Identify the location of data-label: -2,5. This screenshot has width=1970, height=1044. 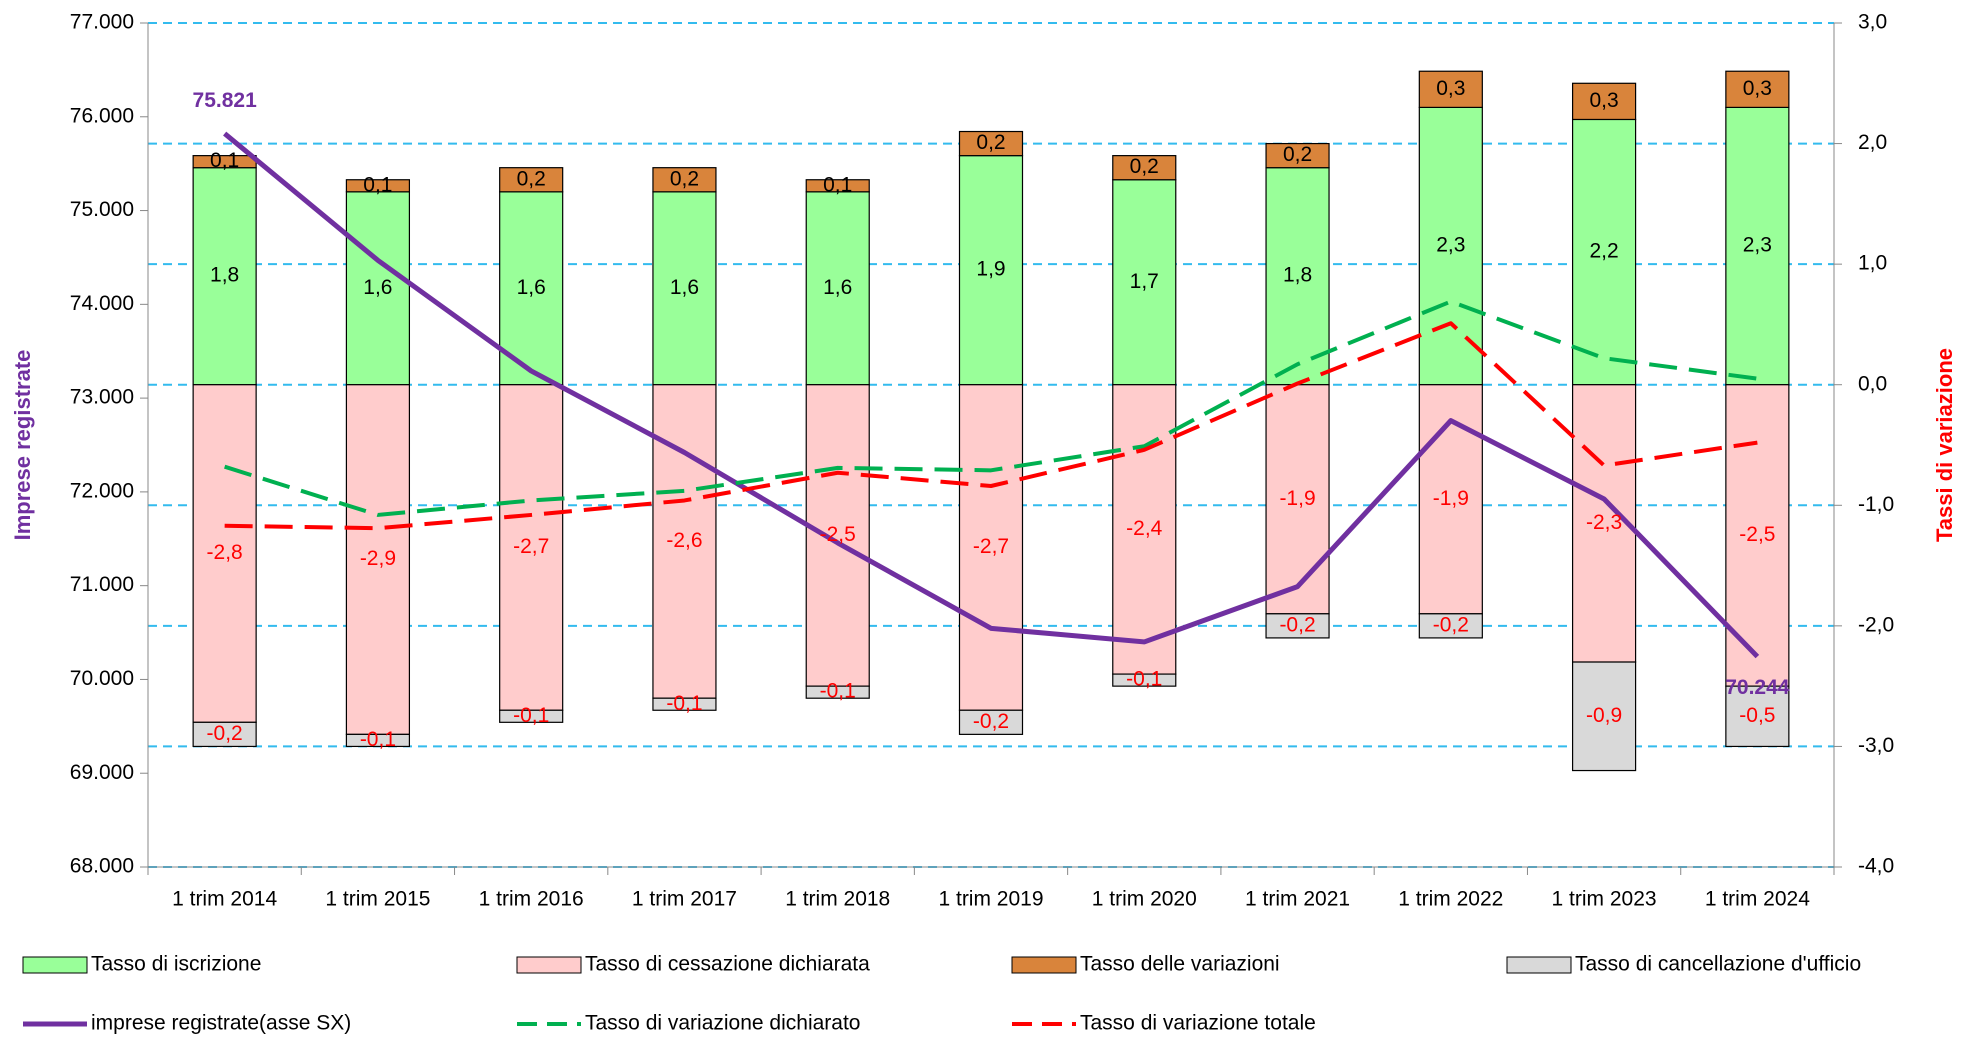
(838, 534).